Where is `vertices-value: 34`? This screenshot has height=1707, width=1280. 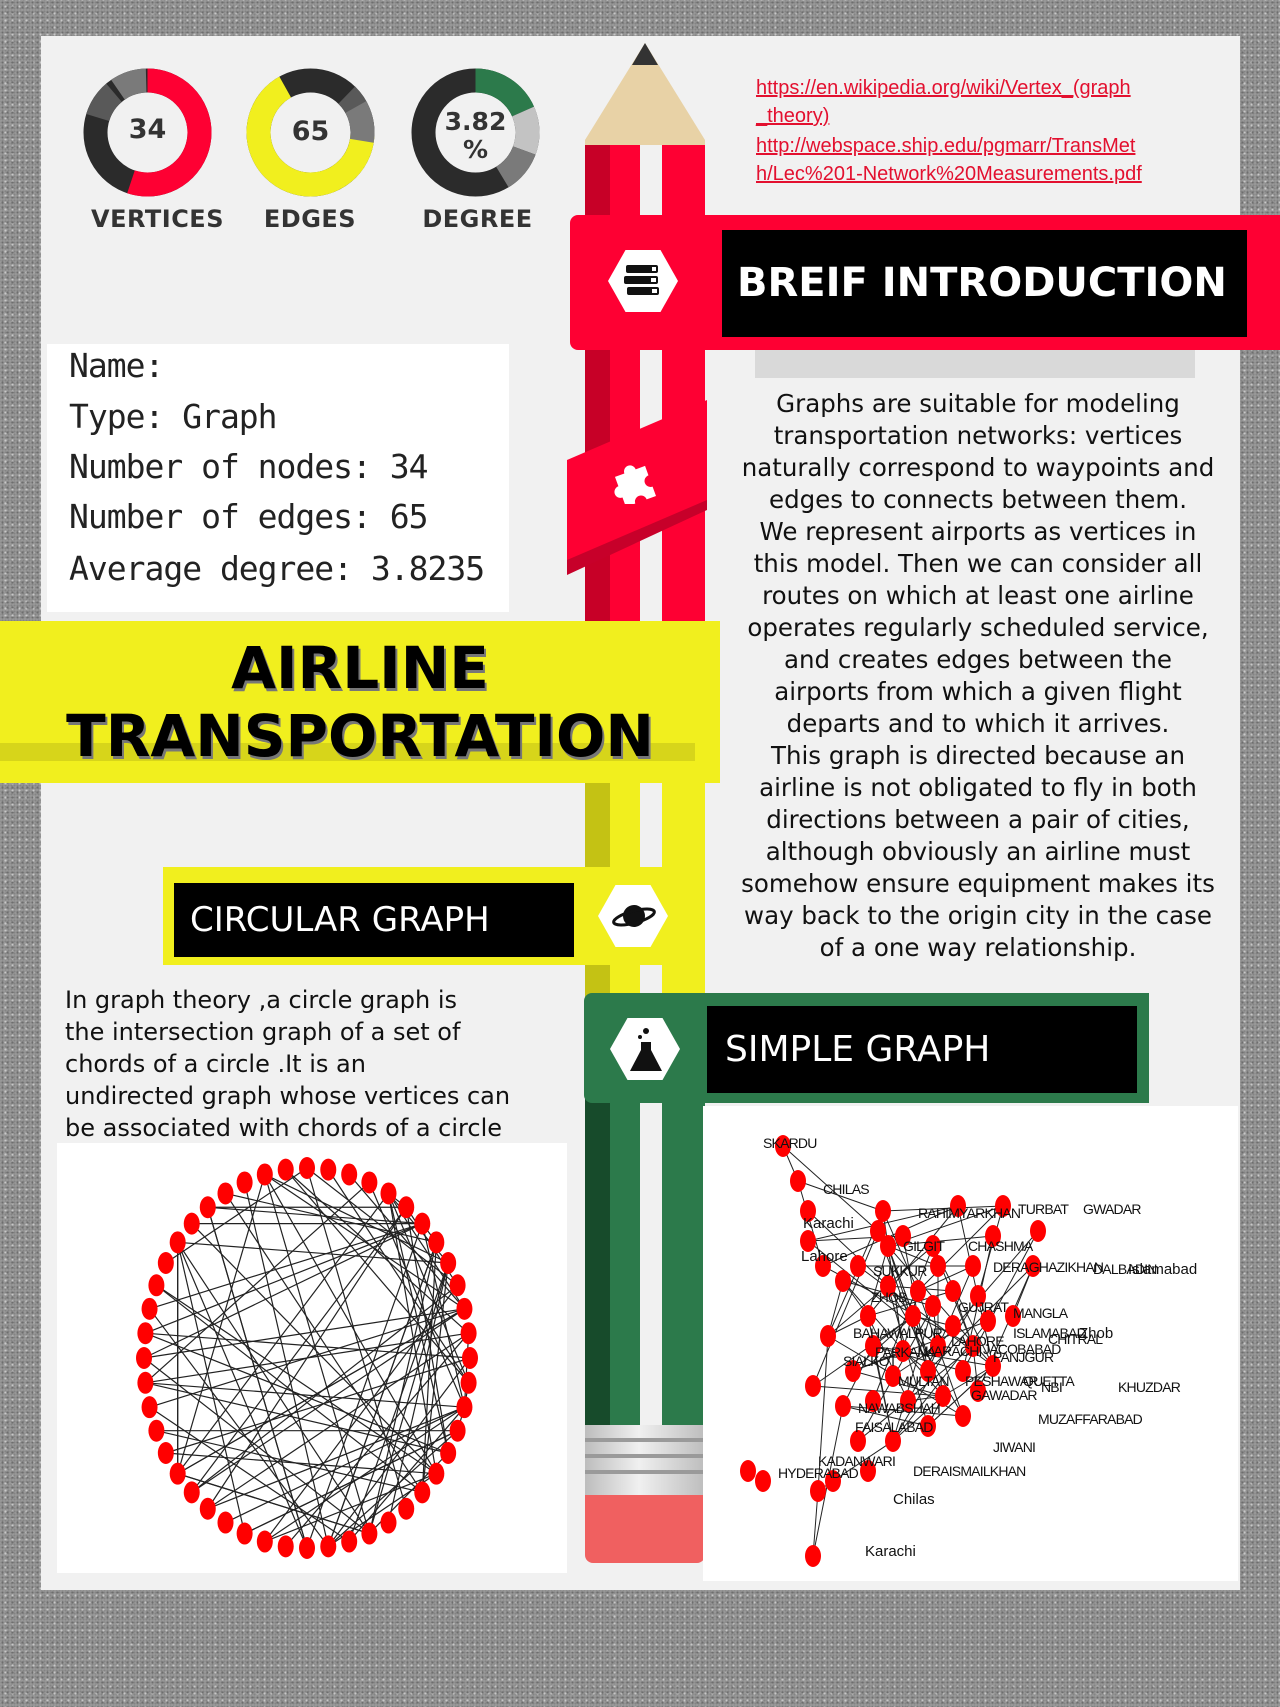 vertices-value: 34 is located at coordinates (147, 129).